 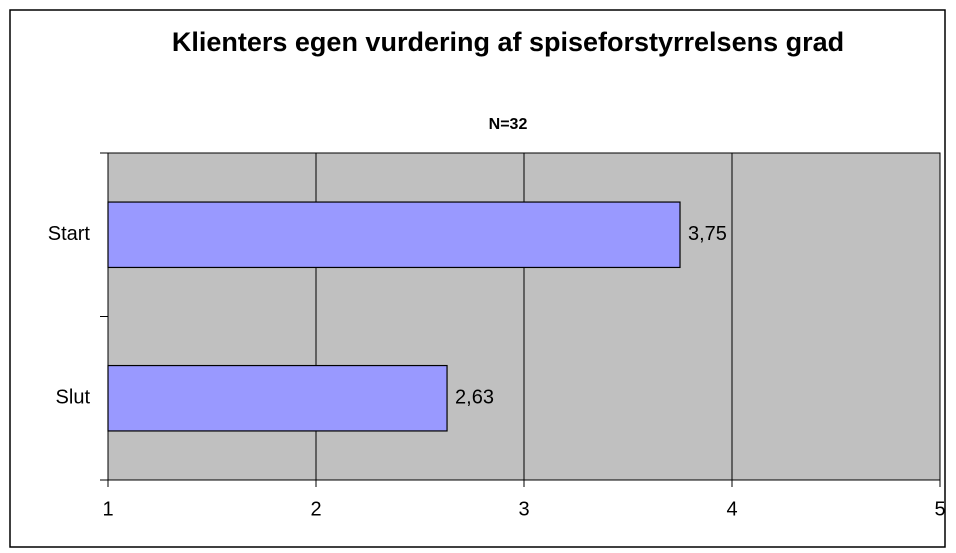 What do you see at coordinates (69, 234) in the screenshot?
I see `y-tick-label: Start` at bounding box center [69, 234].